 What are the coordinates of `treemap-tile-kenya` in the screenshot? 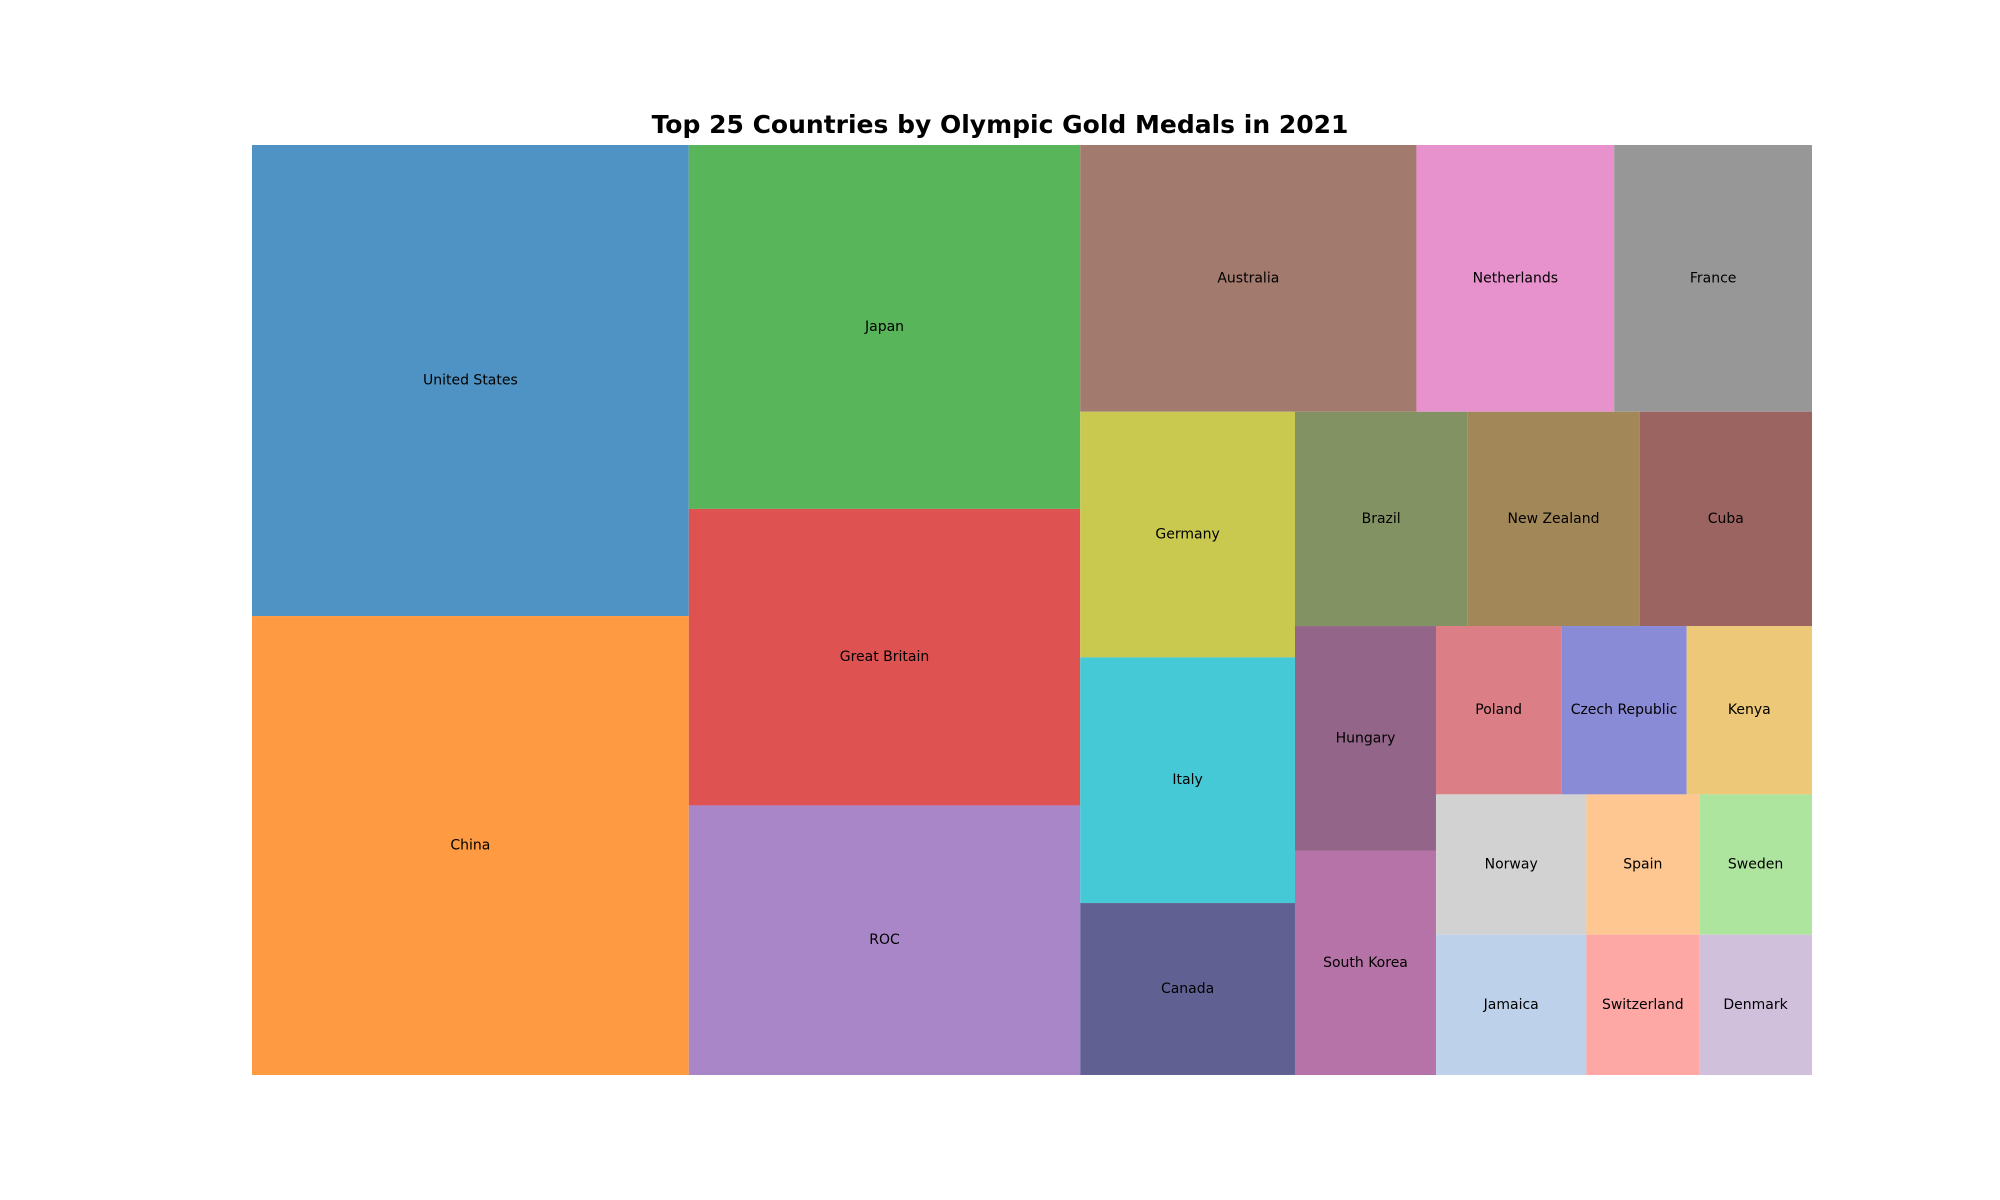 It's located at (1749, 710).